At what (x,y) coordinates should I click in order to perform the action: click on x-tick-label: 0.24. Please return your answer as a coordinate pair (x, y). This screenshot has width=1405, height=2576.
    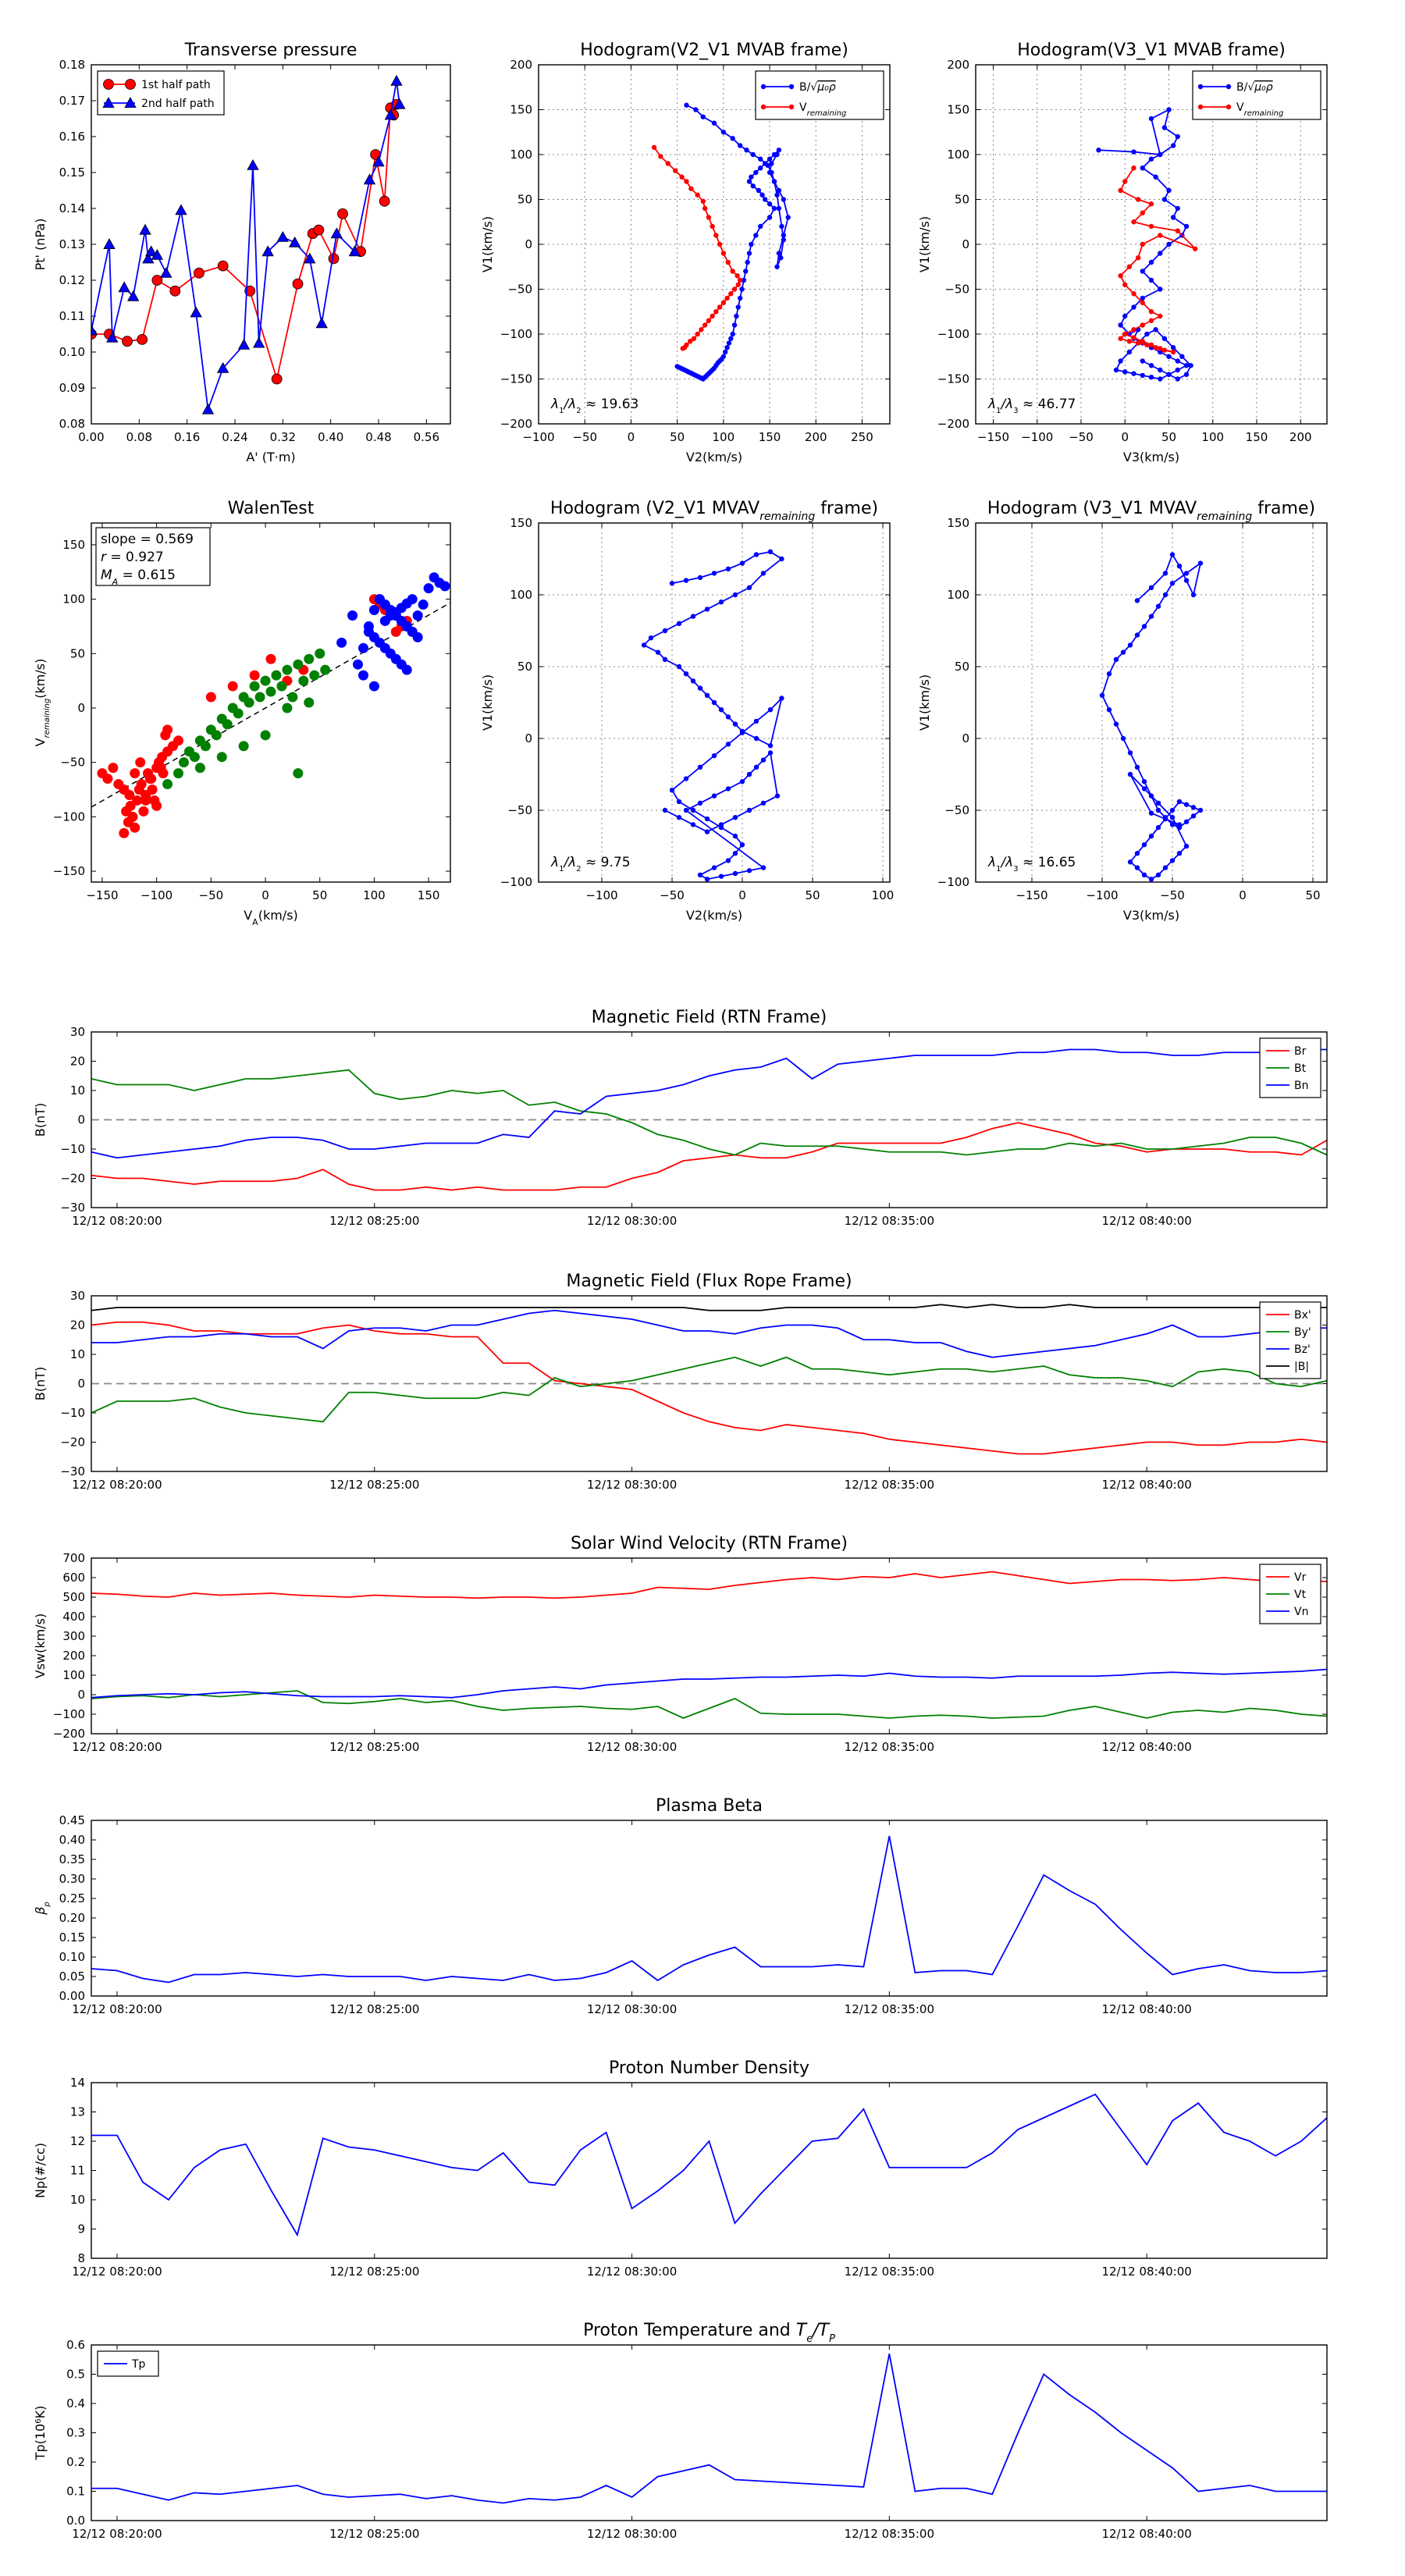
    Looking at the image, I should click on (235, 437).